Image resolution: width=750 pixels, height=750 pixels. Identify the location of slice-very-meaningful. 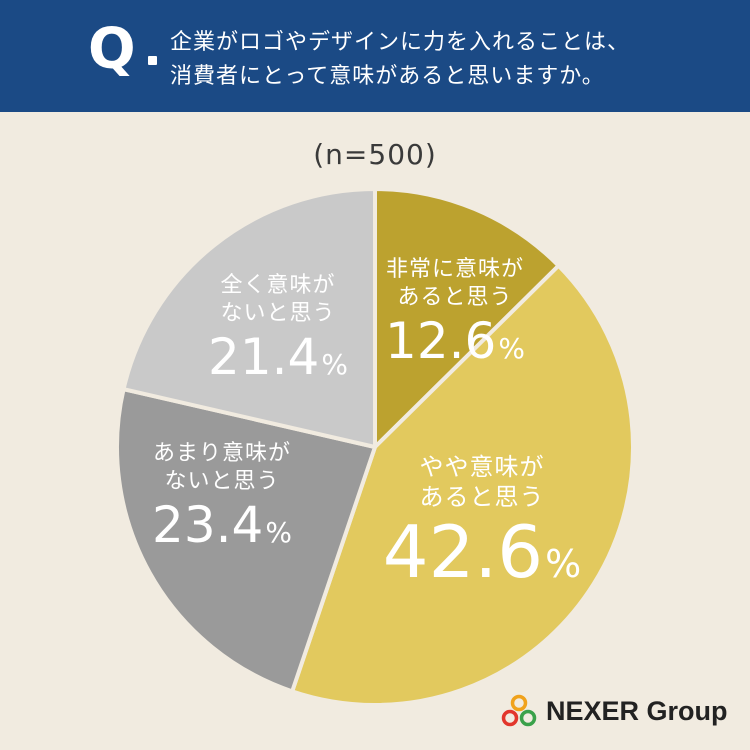
(467, 318).